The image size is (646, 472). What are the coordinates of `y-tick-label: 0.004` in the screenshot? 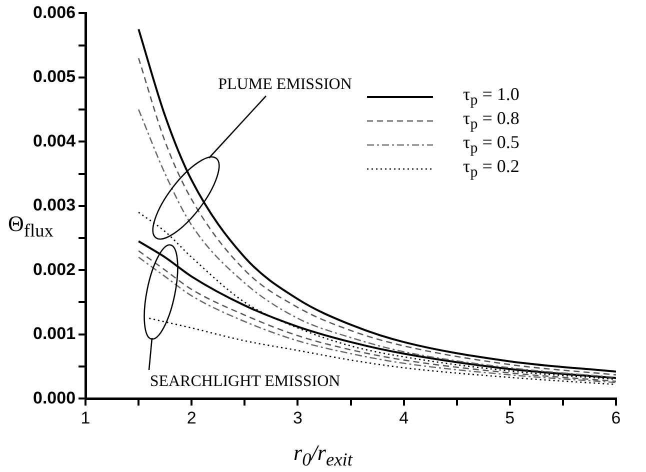 It's located at (54, 140).